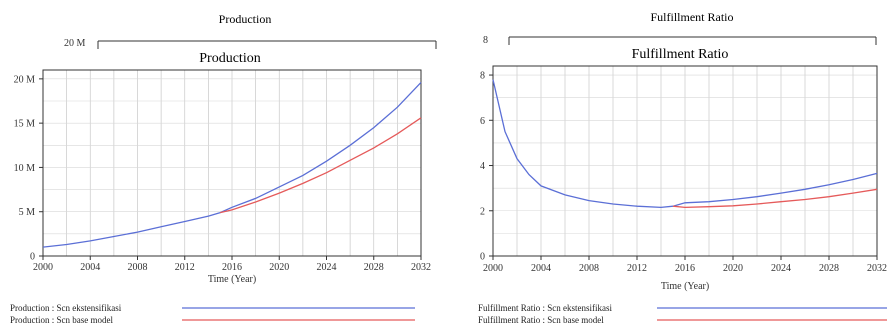 Image resolution: width=893 pixels, height=331 pixels. What do you see at coordinates (485, 40) in the screenshot?
I see `fulfillment-outer-y-fragment: 8` at bounding box center [485, 40].